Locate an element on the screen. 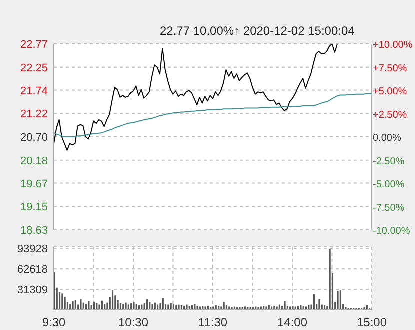 This screenshot has width=415, height=330. y-tick-label: 18.63 is located at coordinates (34, 231).